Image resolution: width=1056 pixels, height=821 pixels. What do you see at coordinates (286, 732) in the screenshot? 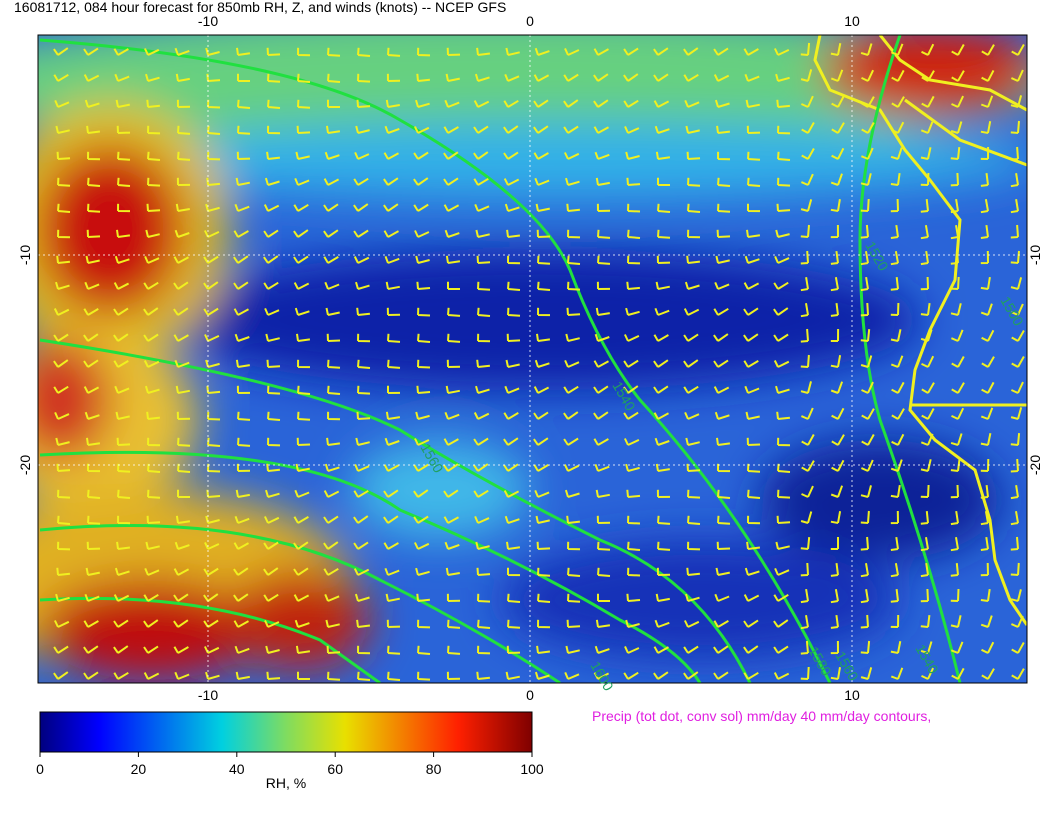
I see `colorbar` at bounding box center [286, 732].